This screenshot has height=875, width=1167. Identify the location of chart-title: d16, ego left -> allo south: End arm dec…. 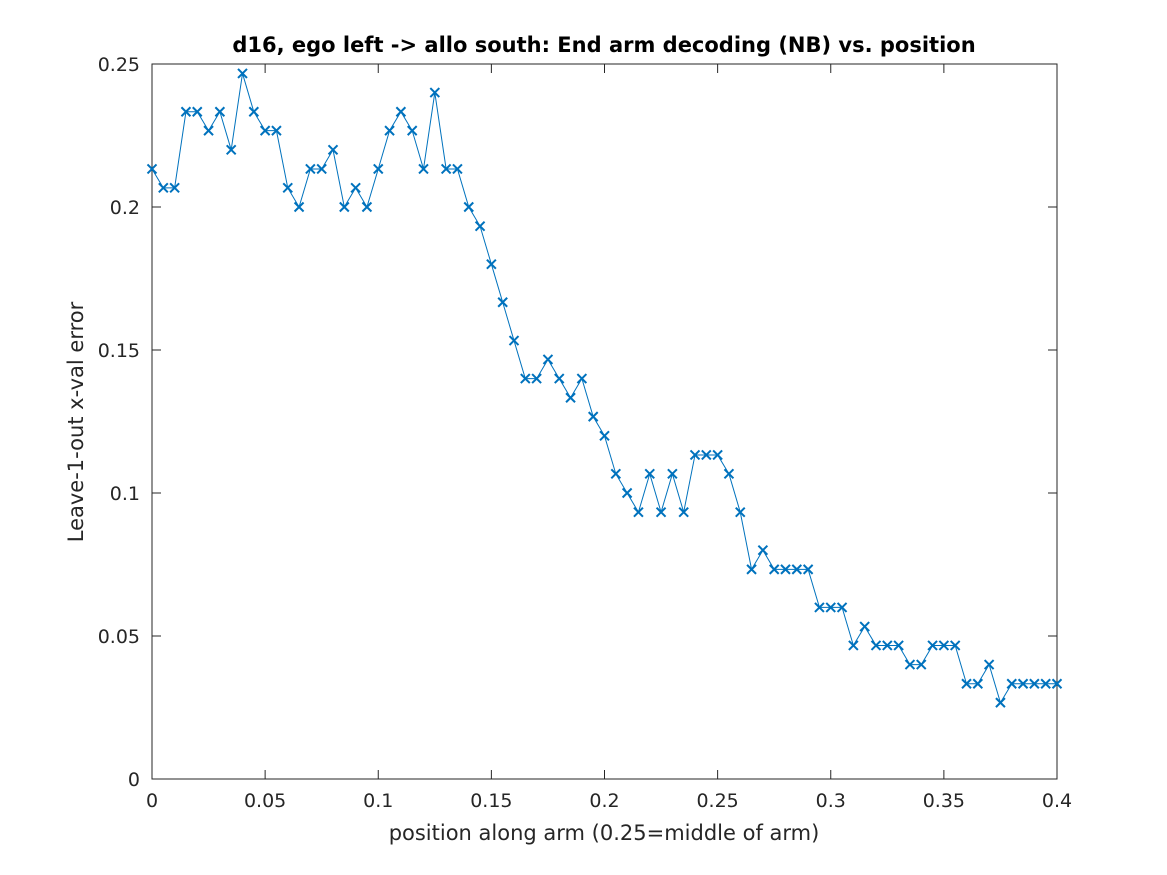
(603, 45).